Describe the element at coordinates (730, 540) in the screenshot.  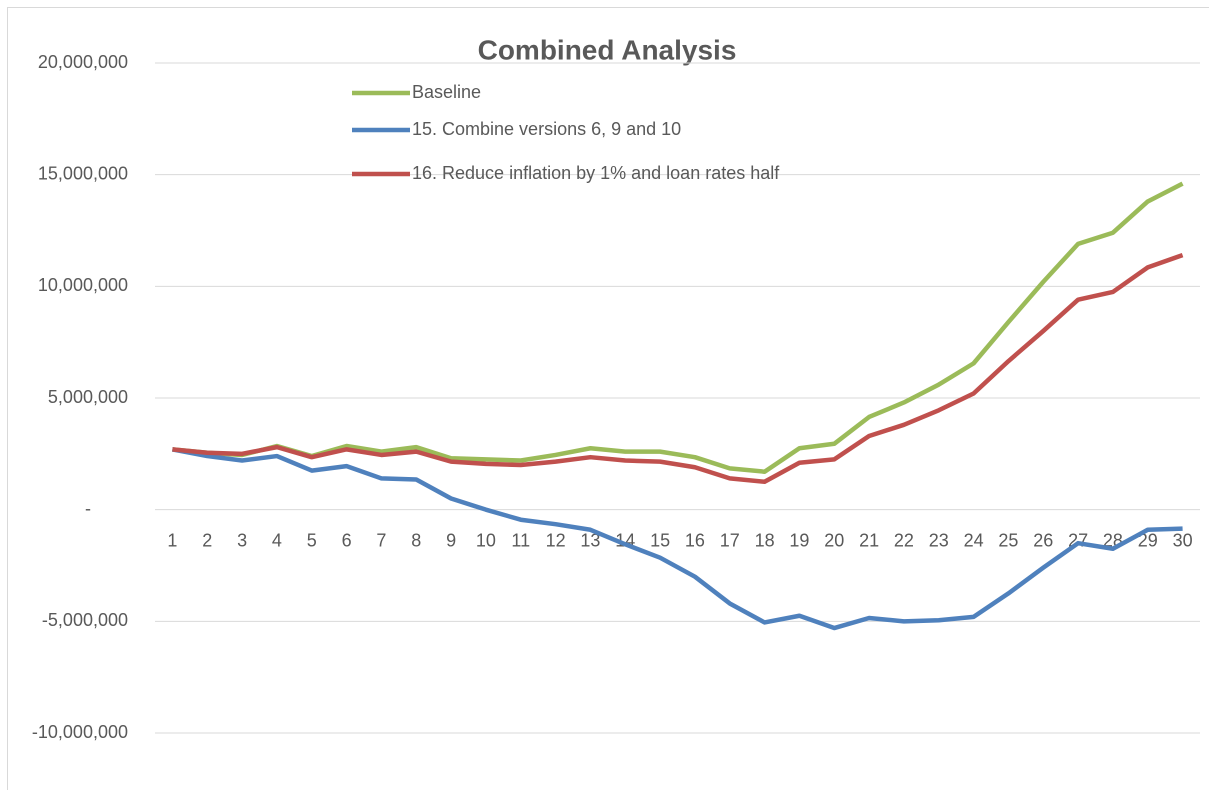
I see `x-tick-label: 17` at that location.